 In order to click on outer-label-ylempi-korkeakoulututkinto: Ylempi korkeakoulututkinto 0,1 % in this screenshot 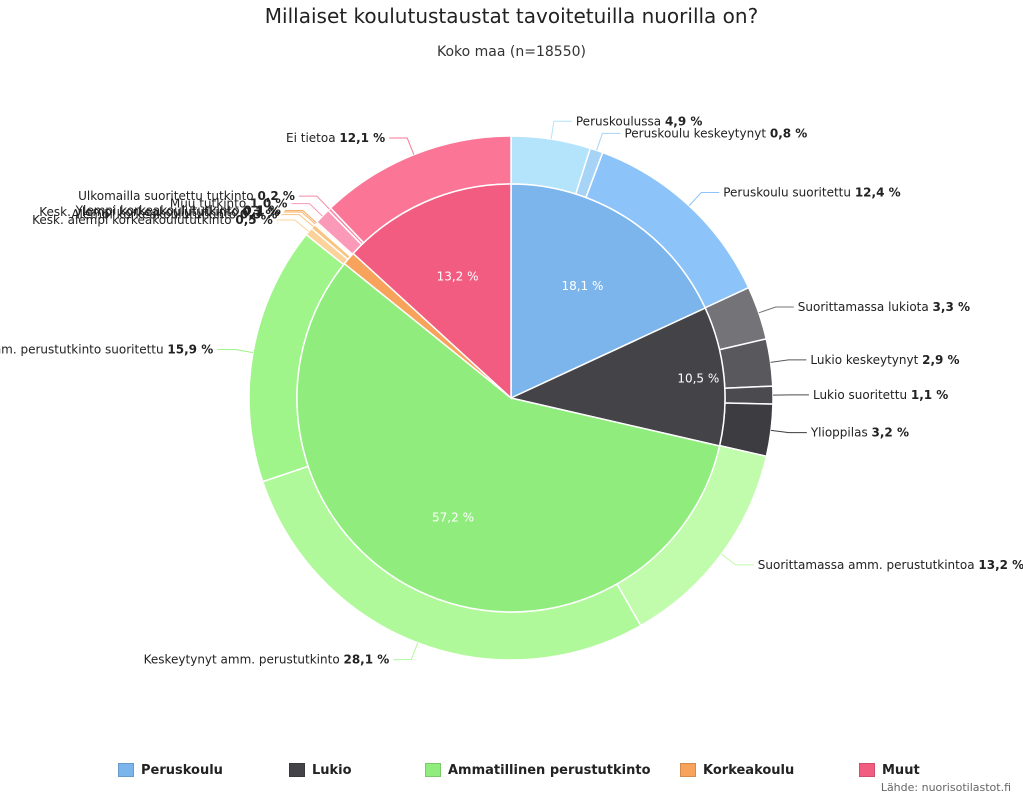, I will do `click(178, 211)`.